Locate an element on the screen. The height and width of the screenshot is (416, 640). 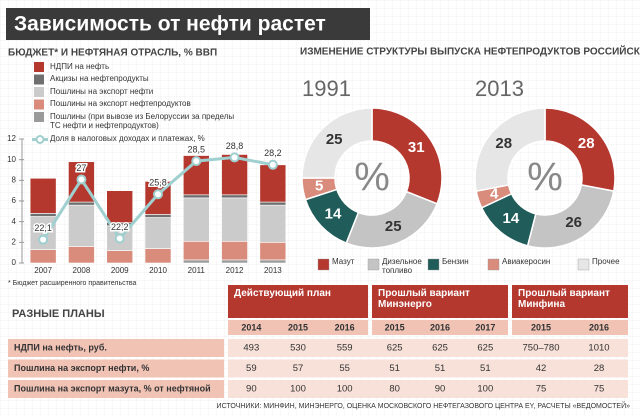
year-label: 2015 is located at coordinates (541, 327).